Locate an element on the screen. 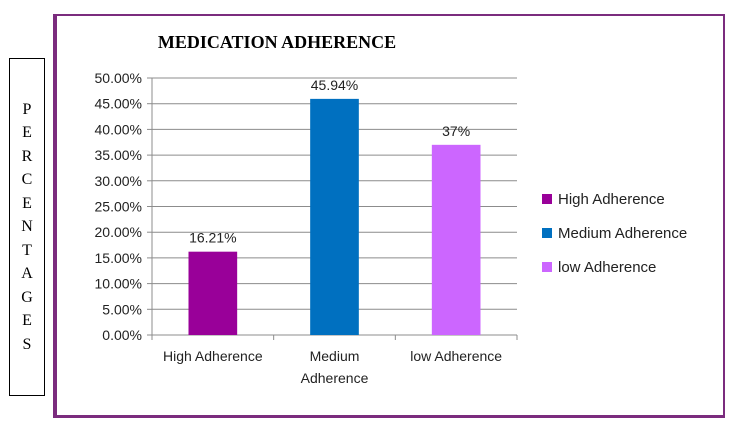  side-label-letter: S is located at coordinates (27, 344).